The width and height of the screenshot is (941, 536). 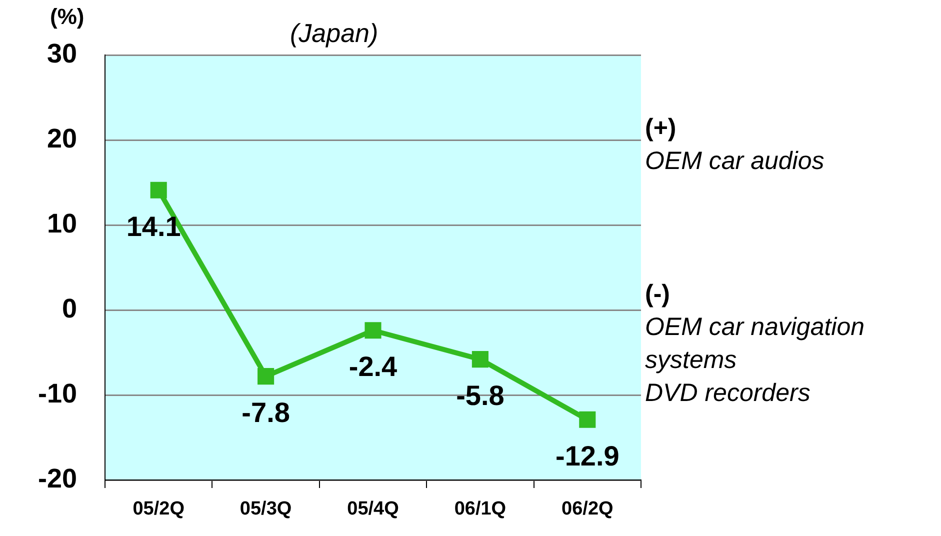 What do you see at coordinates (334, 33) in the screenshot?
I see `chart-title: (Japan)` at bounding box center [334, 33].